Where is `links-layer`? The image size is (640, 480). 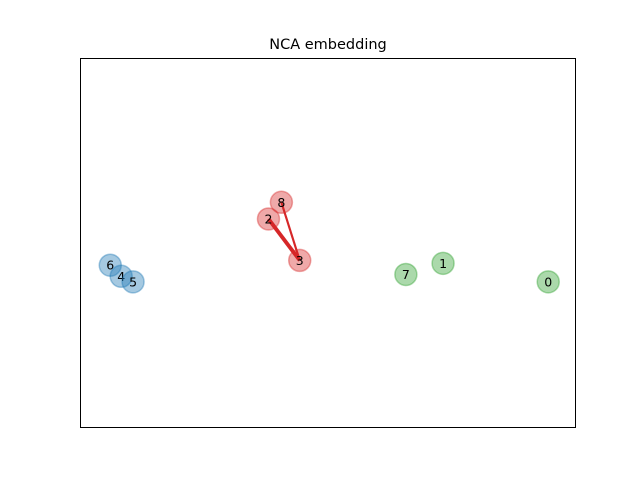 links-layer is located at coordinates (284, 231).